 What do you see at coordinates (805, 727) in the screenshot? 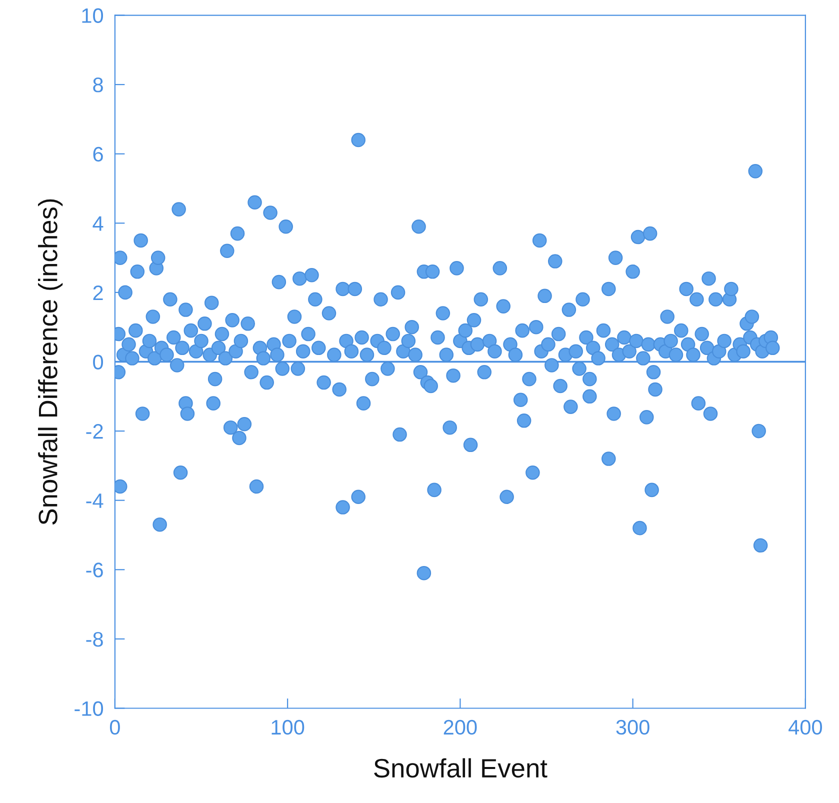
I see `x-tick-label: 400` at bounding box center [805, 727].